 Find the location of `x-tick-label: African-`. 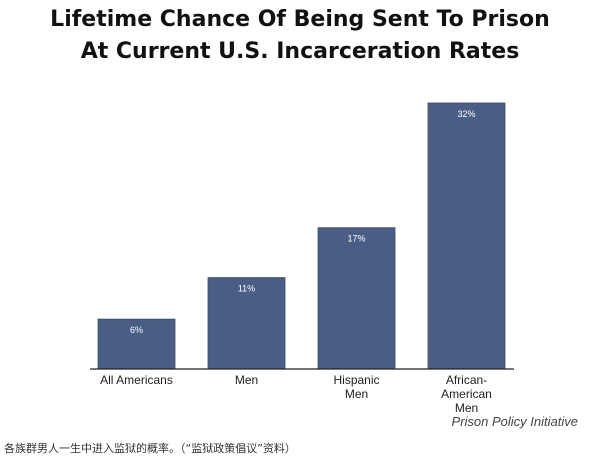

x-tick-label: African- is located at coordinates (466, 380).